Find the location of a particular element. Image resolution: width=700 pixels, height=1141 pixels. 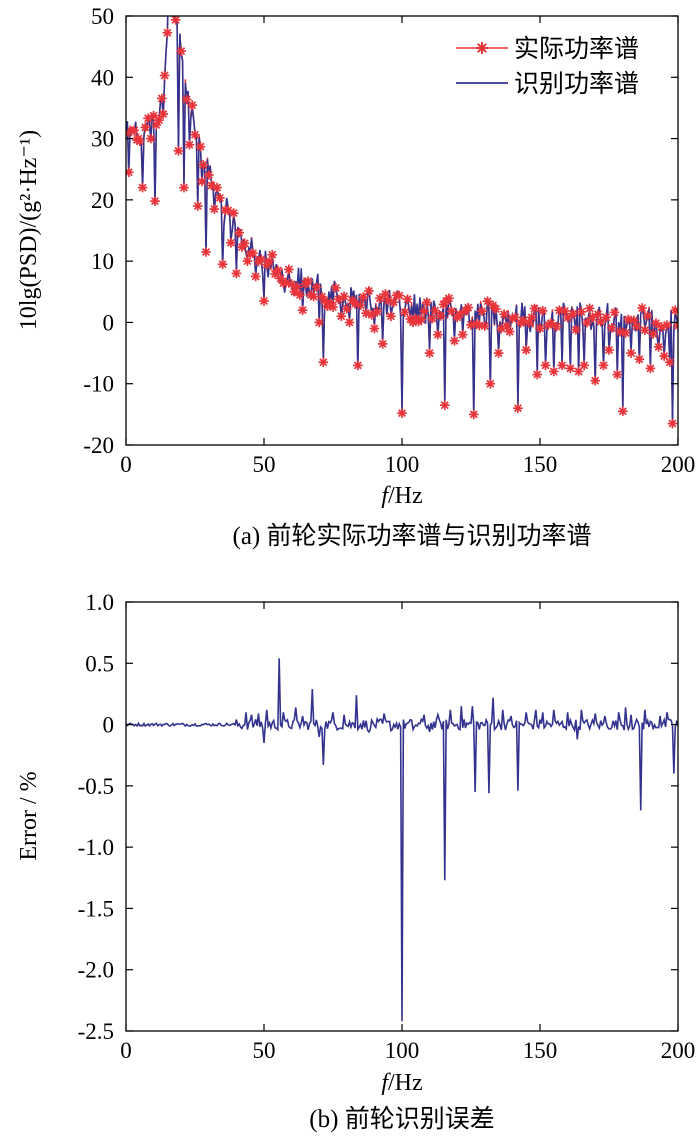

chart-b-xlabel: f/Hz is located at coordinates (401, 1083).